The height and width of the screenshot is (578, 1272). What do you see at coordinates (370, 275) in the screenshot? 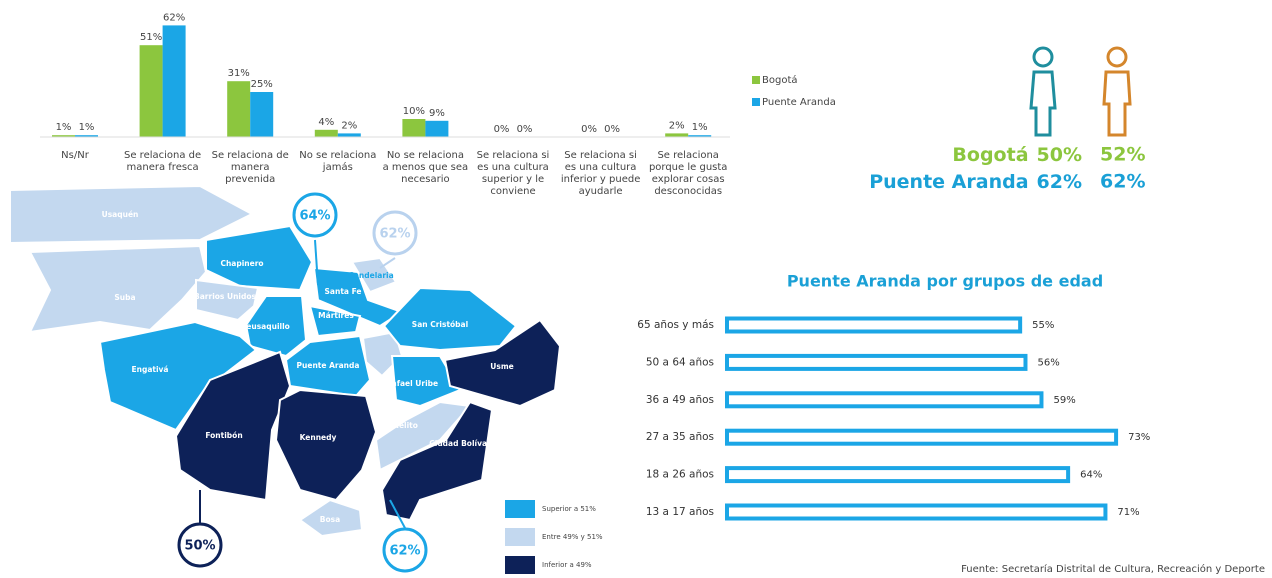
I see `region-label: Candelaria` at bounding box center [370, 275].